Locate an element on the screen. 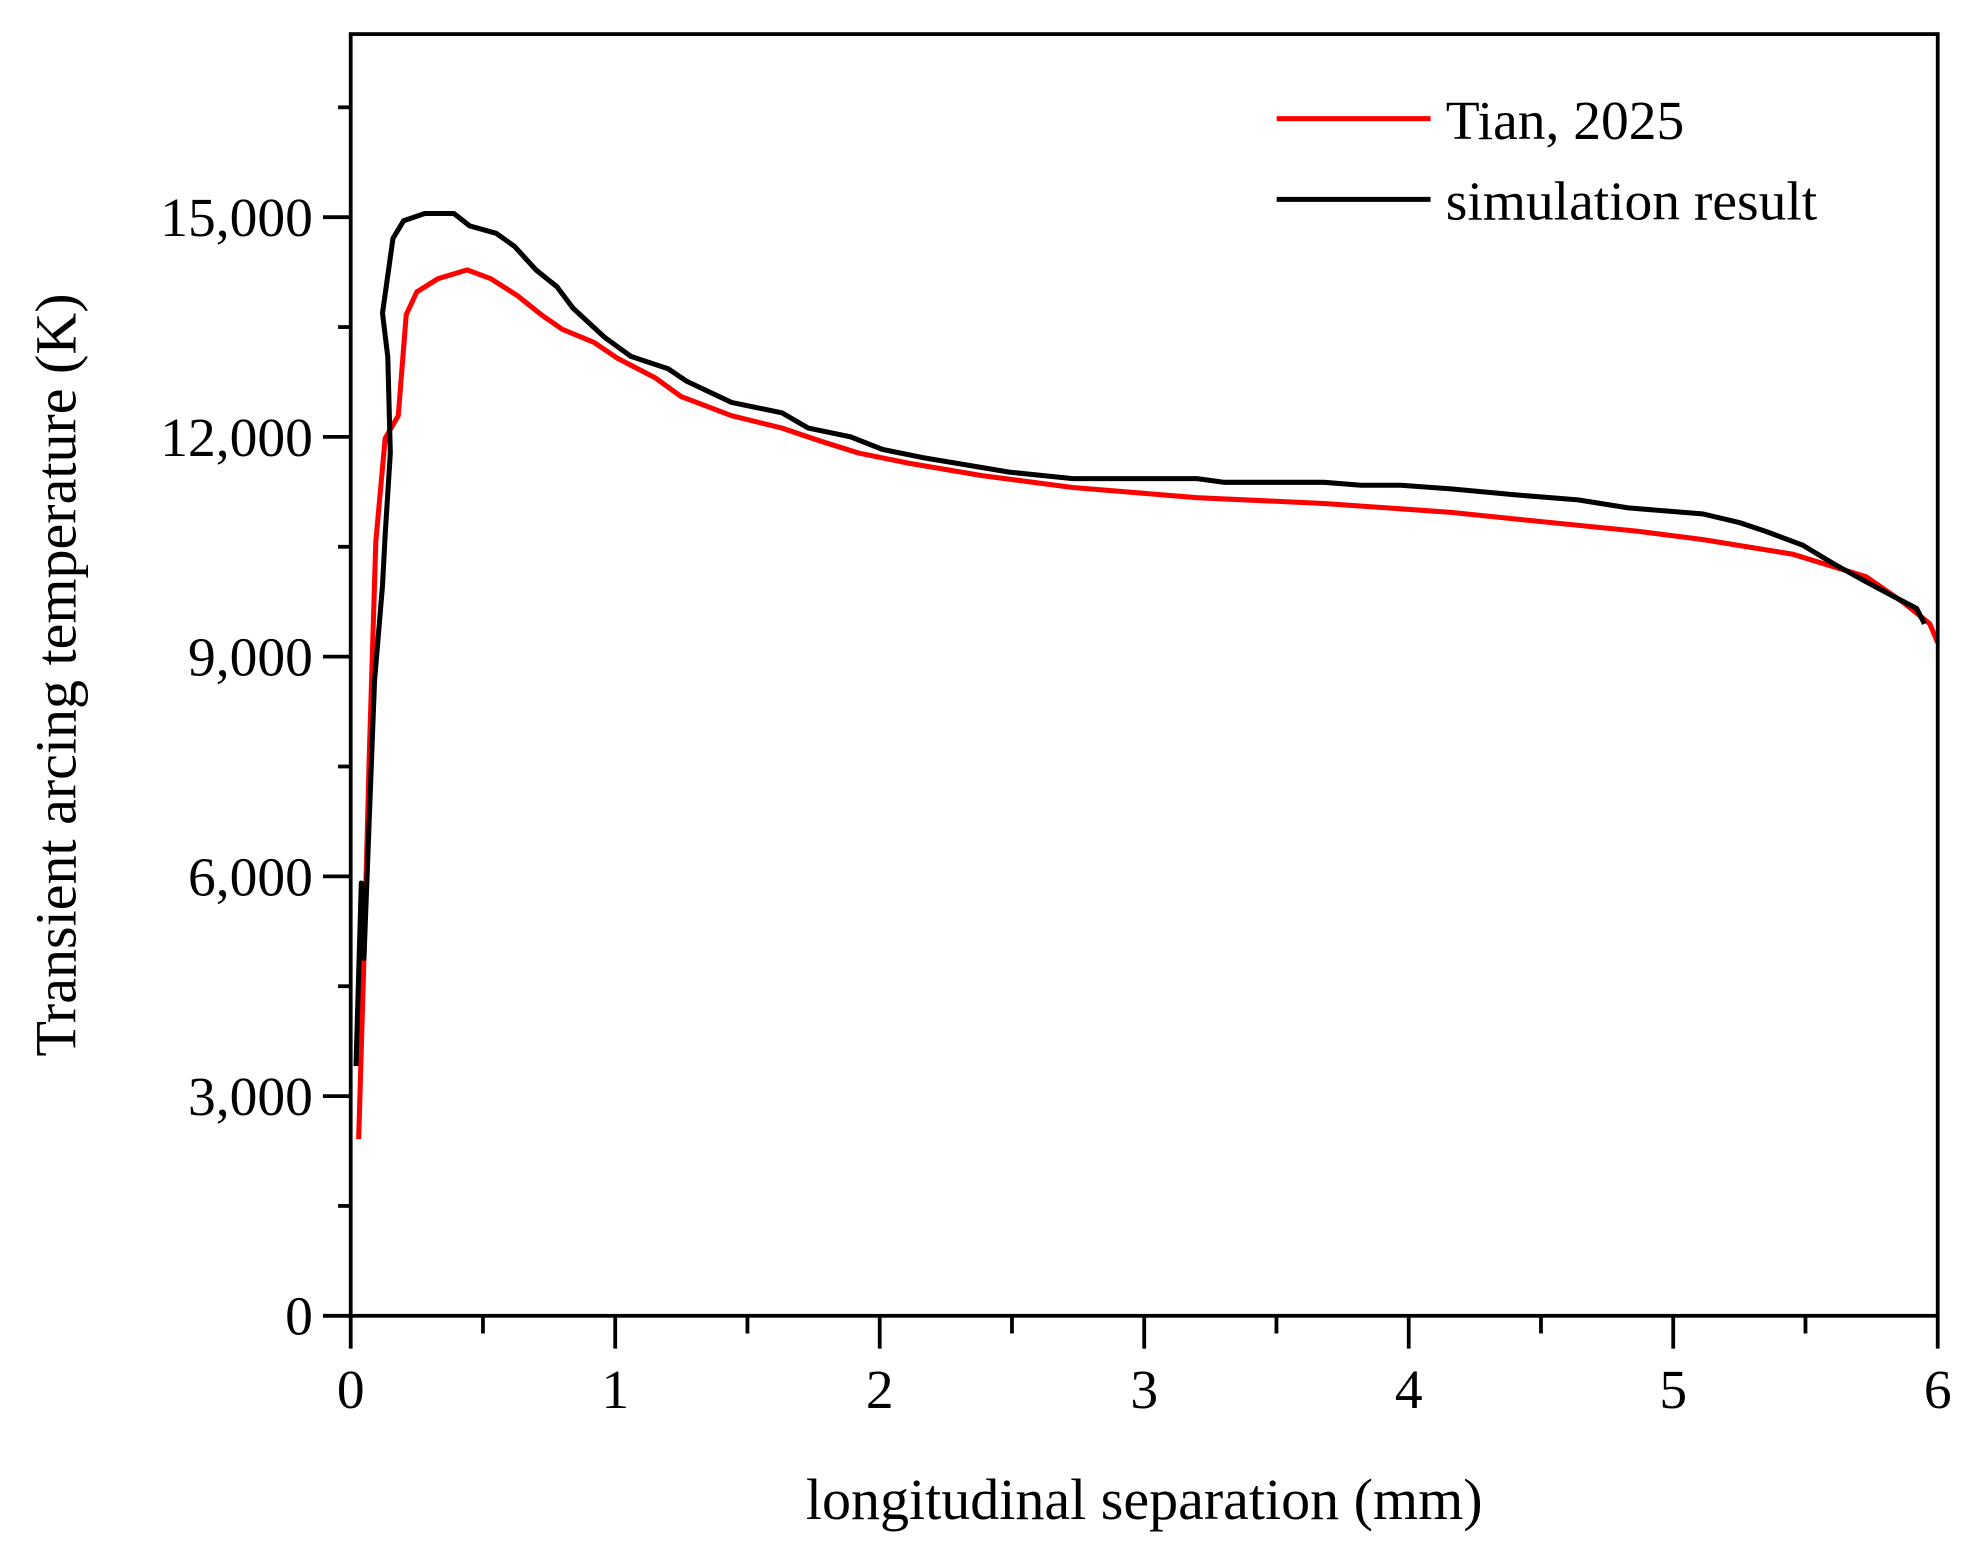 Image resolution: width=1968 pixels, height=1553 pixels. x-tick-label: 3 is located at coordinates (1144, 1390).